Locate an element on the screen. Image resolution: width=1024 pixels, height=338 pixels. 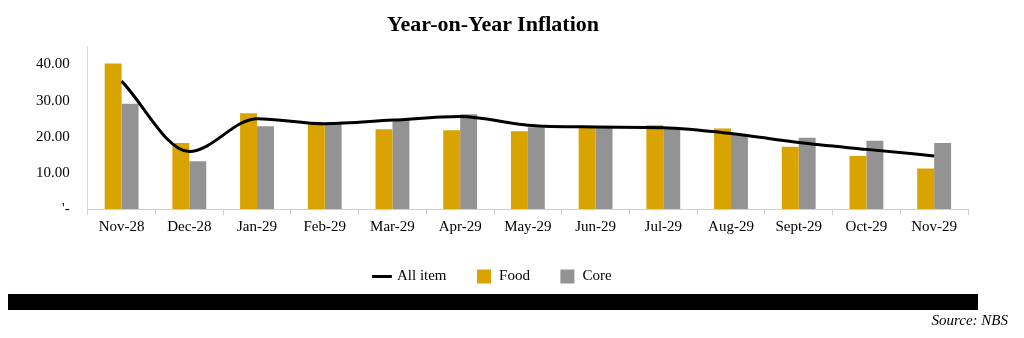
legend-label: Food is located at coordinates (515, 275).